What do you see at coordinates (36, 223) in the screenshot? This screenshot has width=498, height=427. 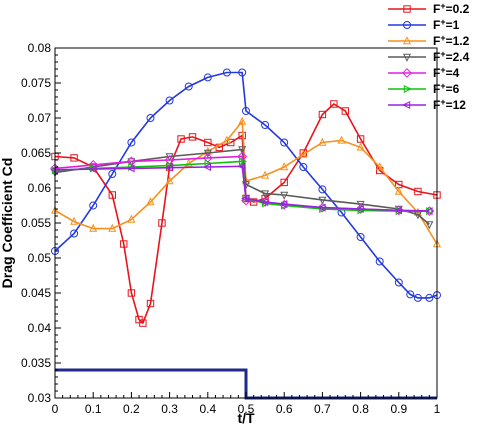 I see `y-tick-label: 0.055` at bounding box center [36, 223].